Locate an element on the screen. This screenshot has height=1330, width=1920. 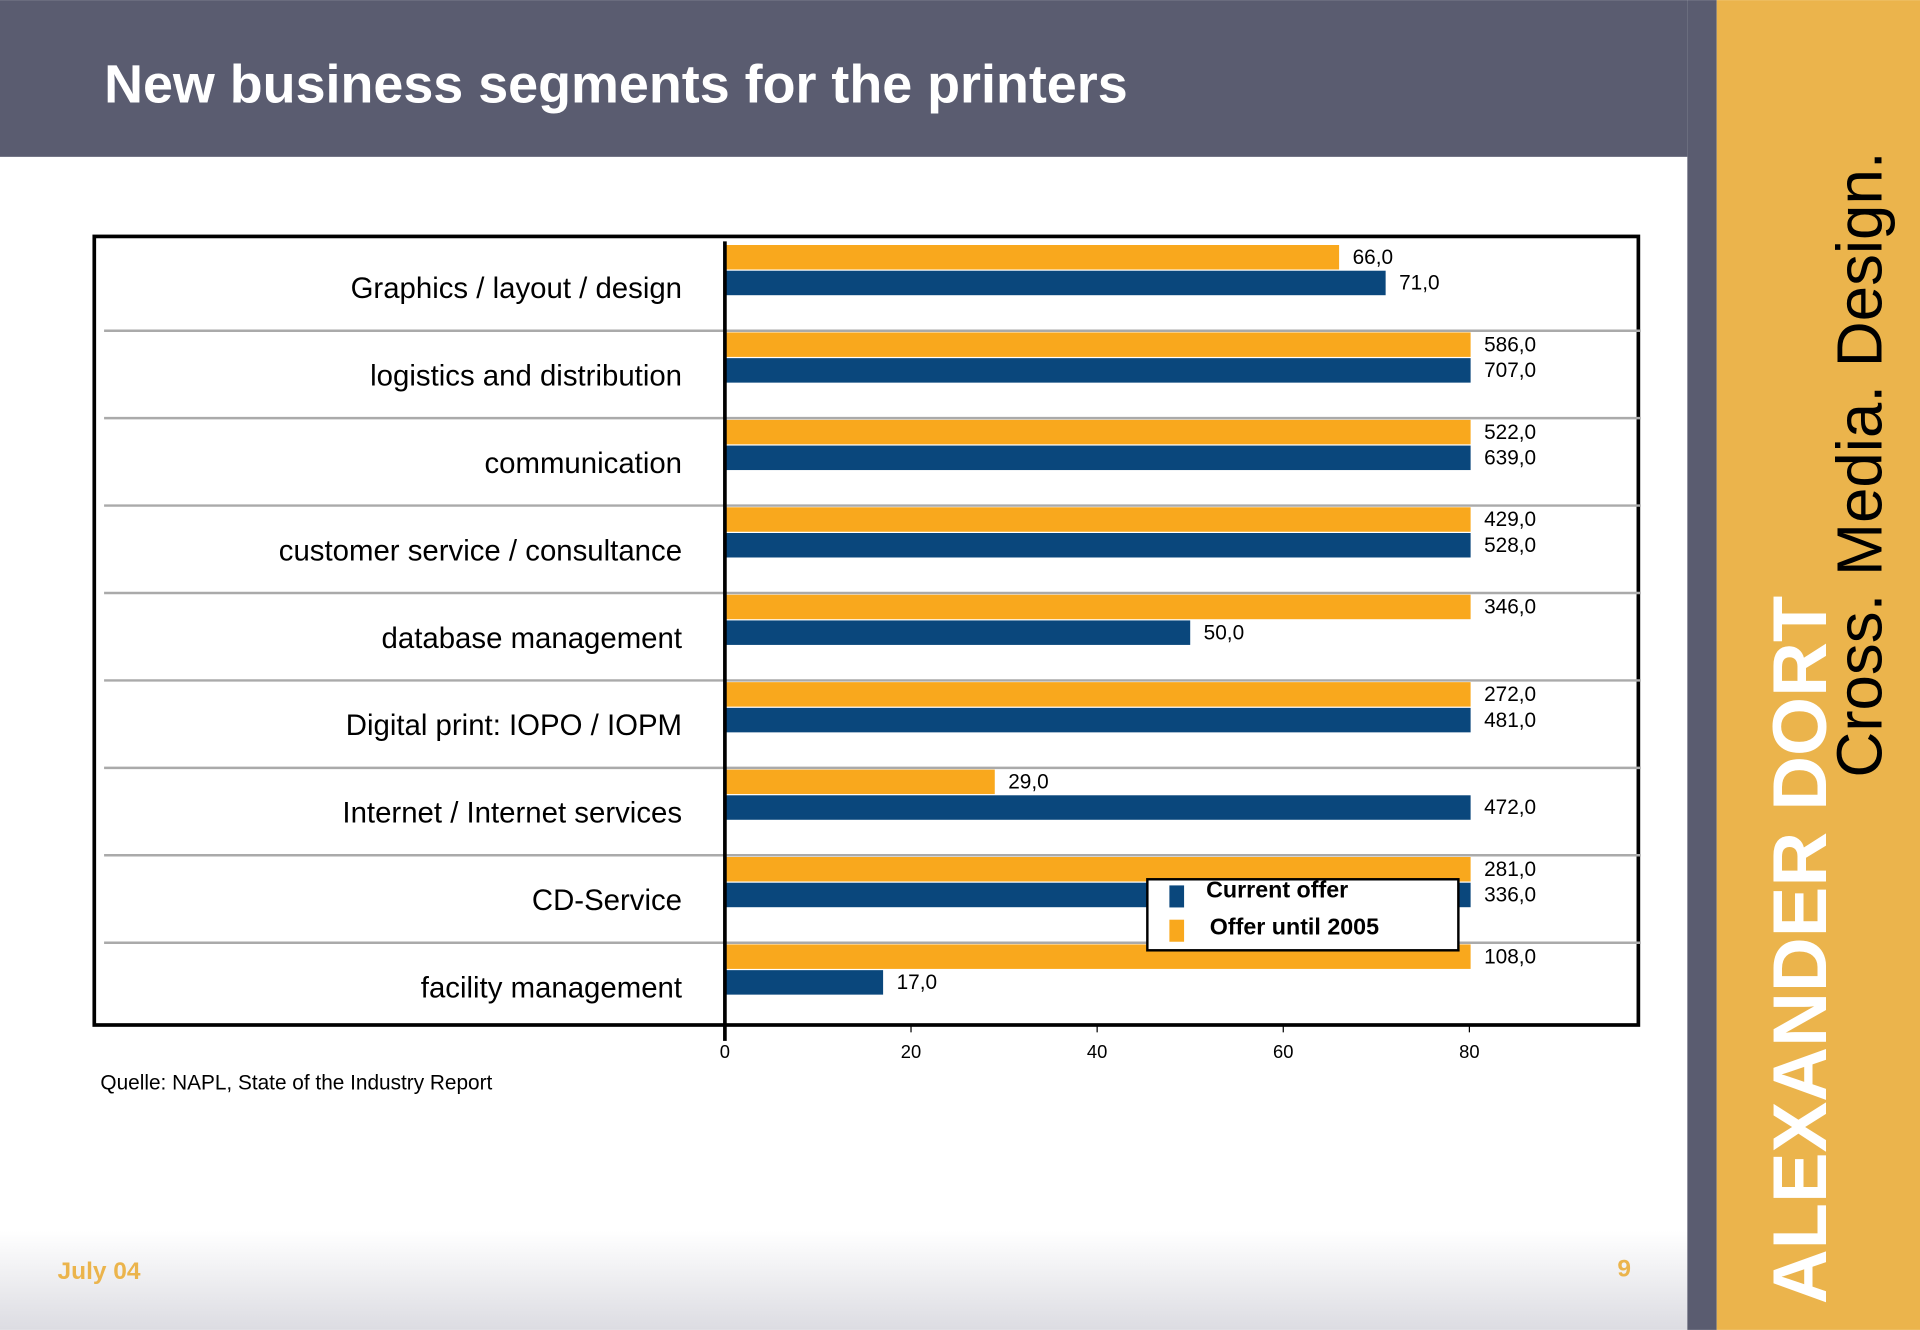
title: New business segments for the printers is located at coordinates (616, 84).